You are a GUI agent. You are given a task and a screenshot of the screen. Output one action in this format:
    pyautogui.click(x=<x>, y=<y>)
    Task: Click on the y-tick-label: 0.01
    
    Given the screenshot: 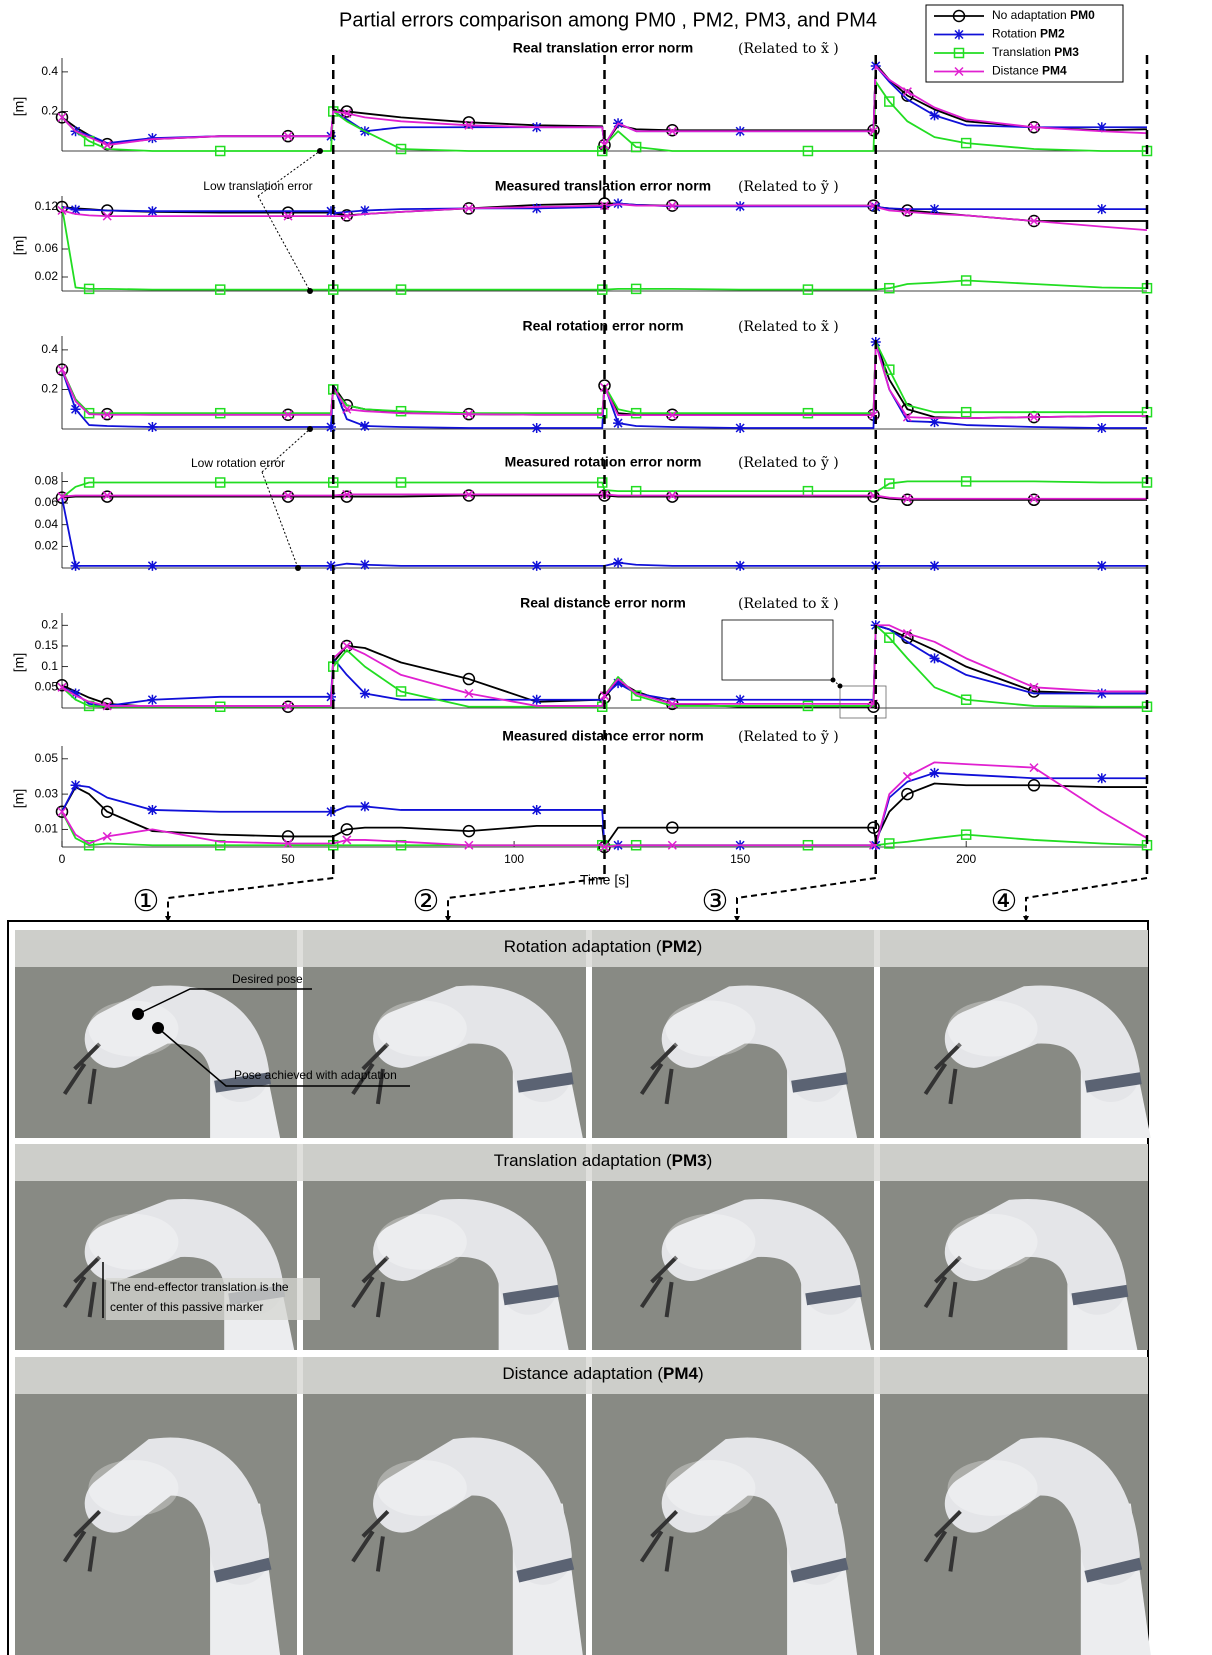 What is the action you would take?
    pyautogui.click(x=47, y=829)
    